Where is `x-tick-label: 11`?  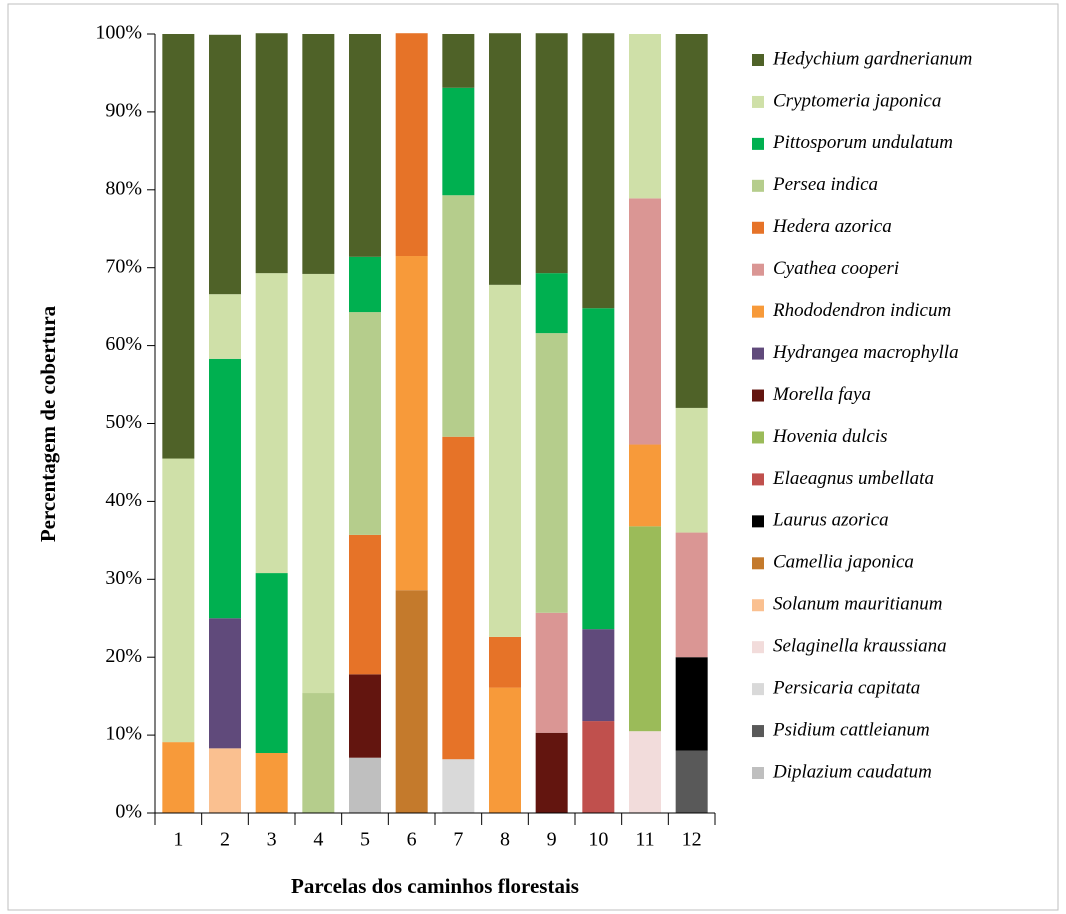 x-tick-label: 11 is located at coordinates (644, 840).